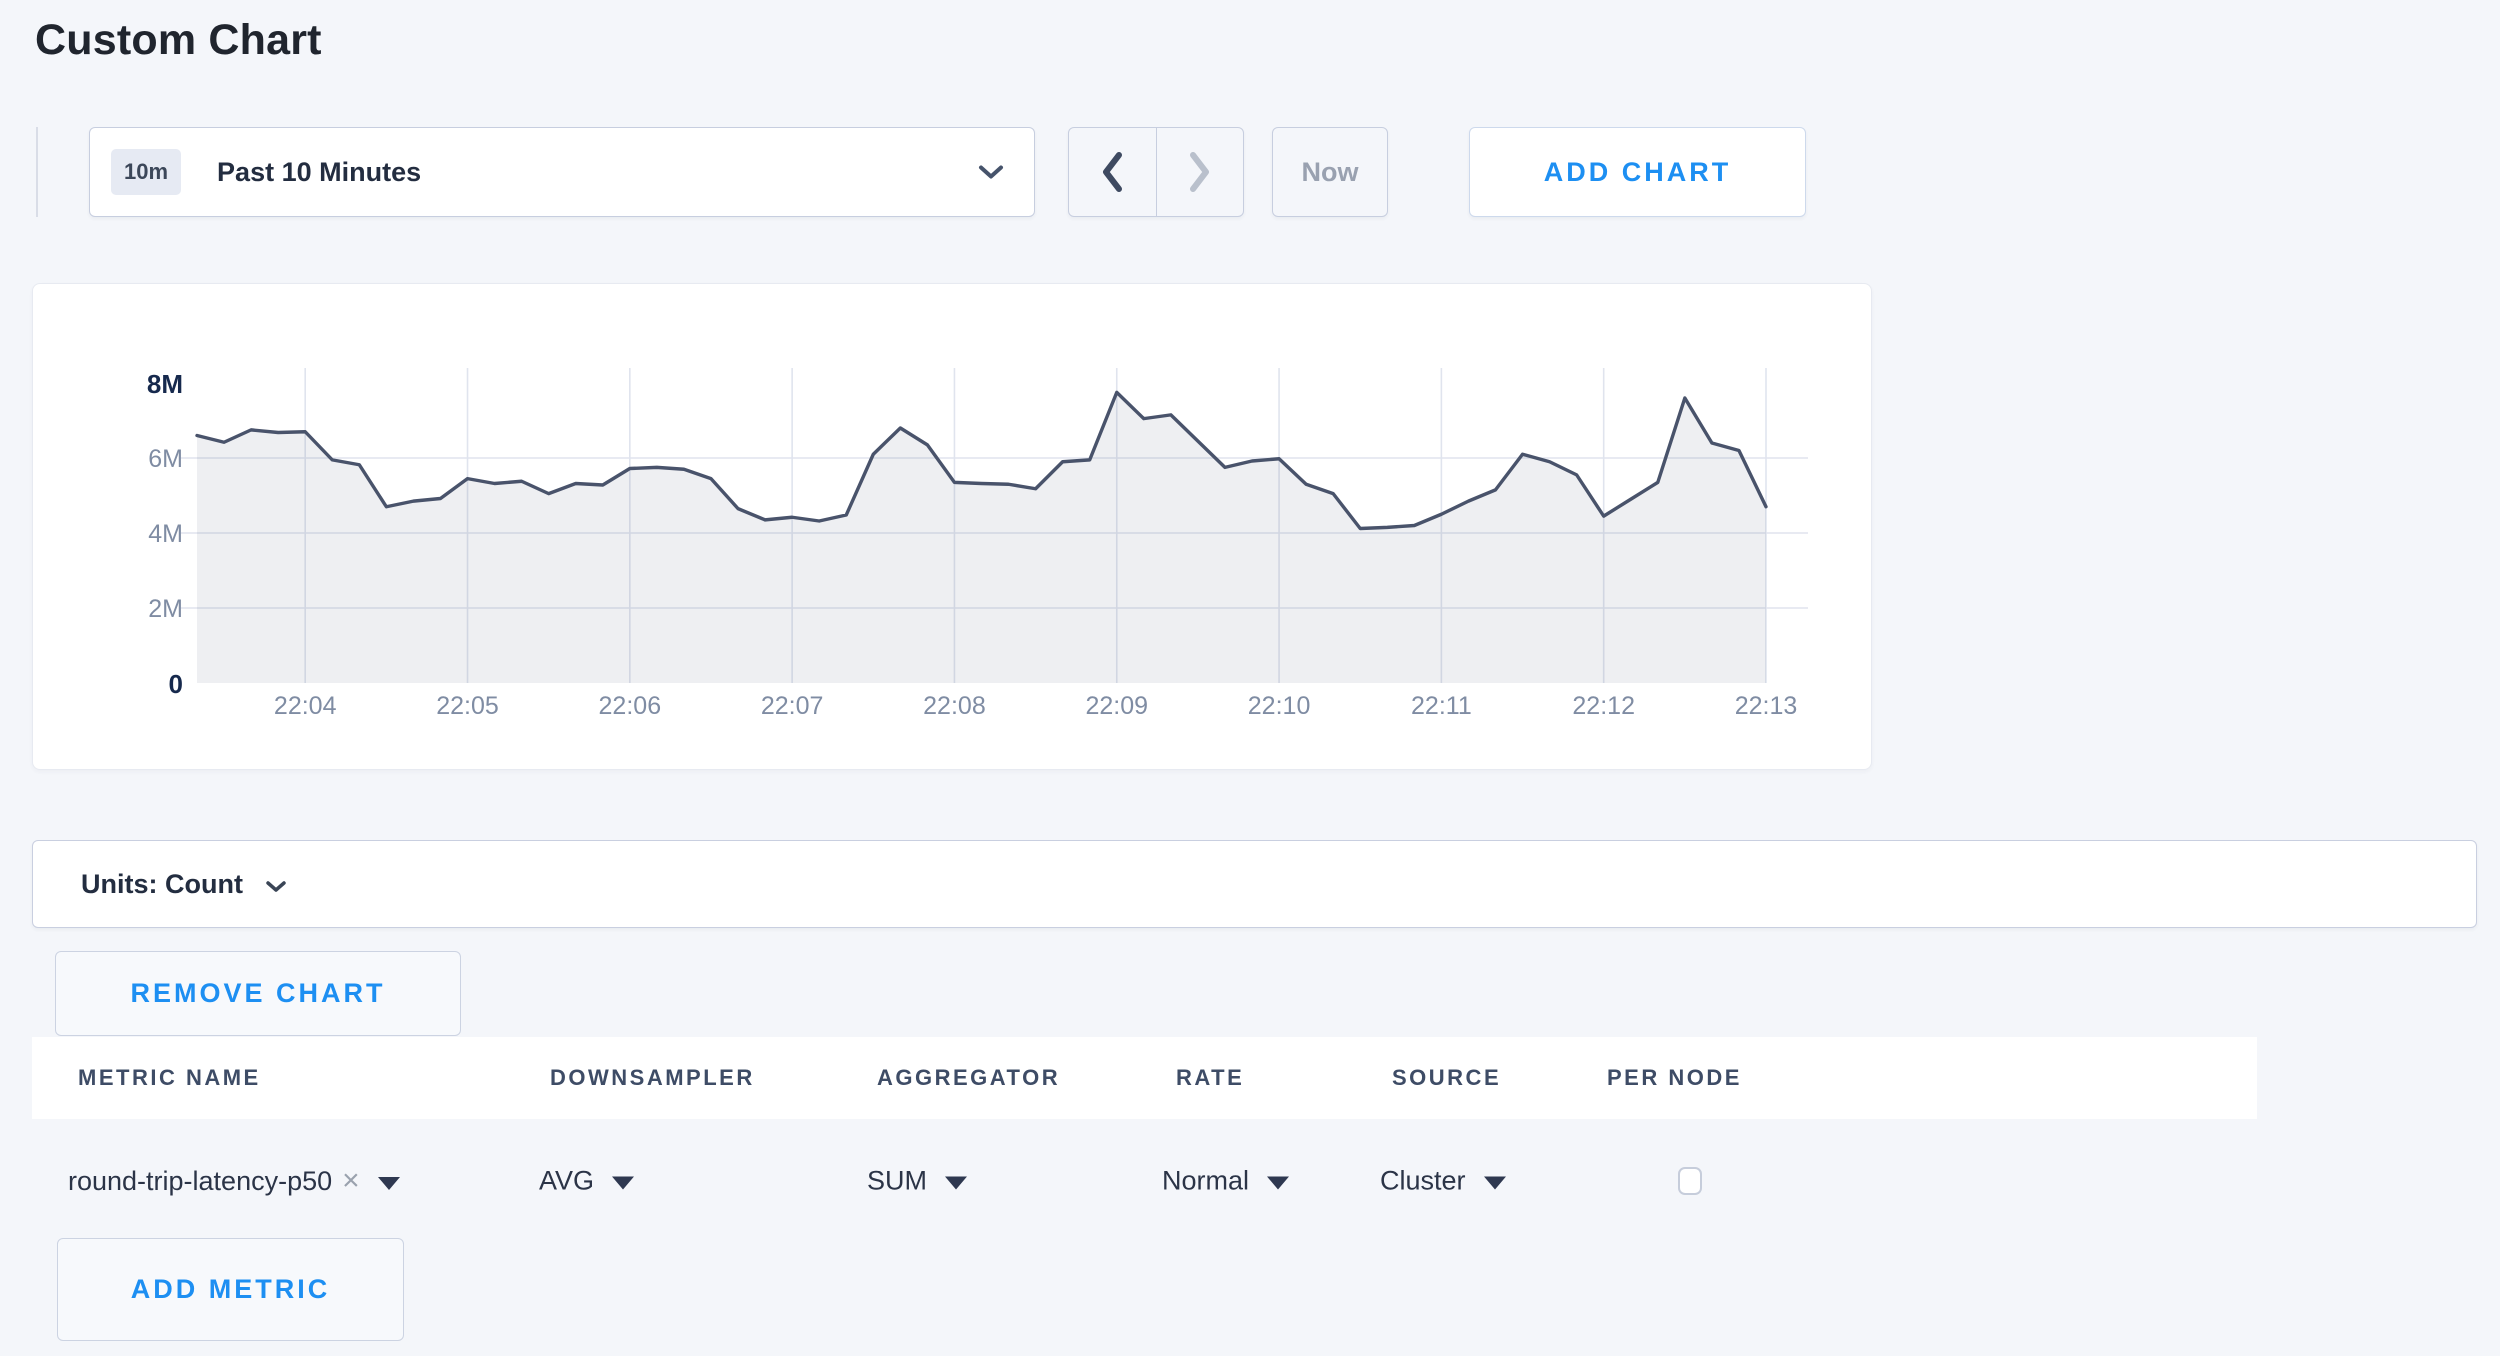  Describe the element at coordinates (1206, 1180) in the screenshot. I see `rate-value: Normal` at that location.